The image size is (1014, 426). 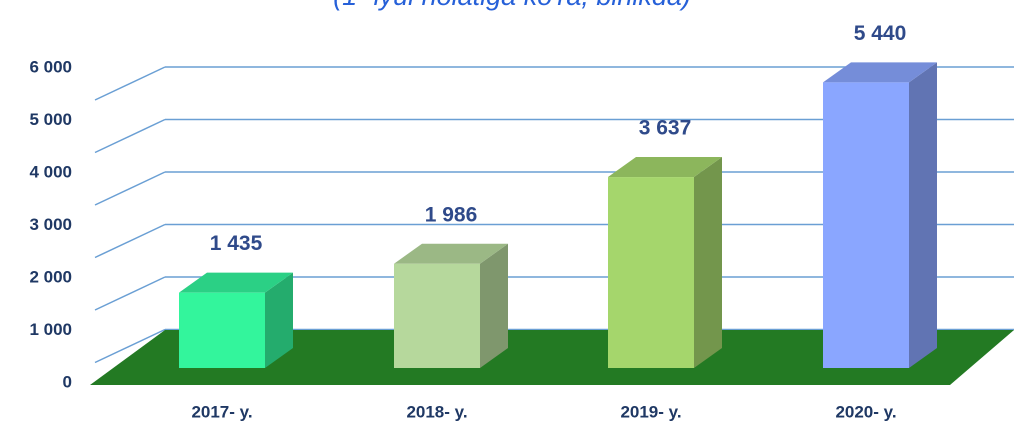 What do you see at coordinates (50, 171) in the screenshot?
I see `y-tick-label: 4 000` at bounding box center [50, 171].